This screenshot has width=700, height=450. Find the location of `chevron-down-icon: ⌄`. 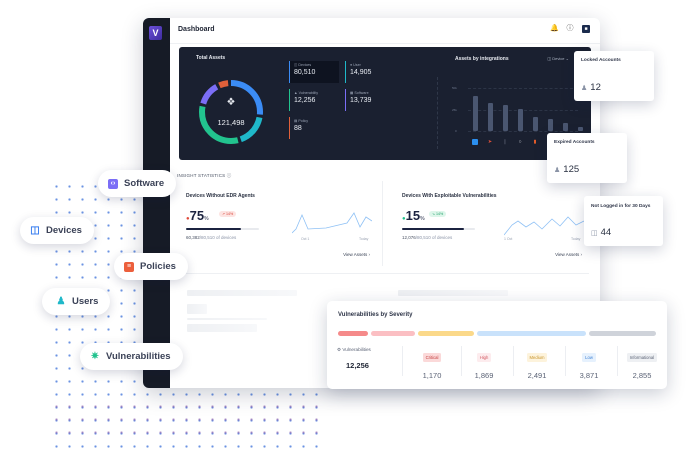

chevron-down-icon: ⌄ is located at coordinates (567, 58).